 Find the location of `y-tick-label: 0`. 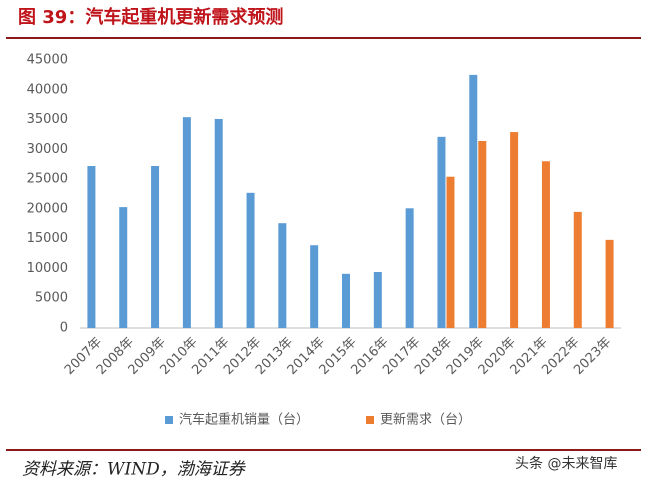

y-tick-label: 0 is located at coordinates (64, 328).